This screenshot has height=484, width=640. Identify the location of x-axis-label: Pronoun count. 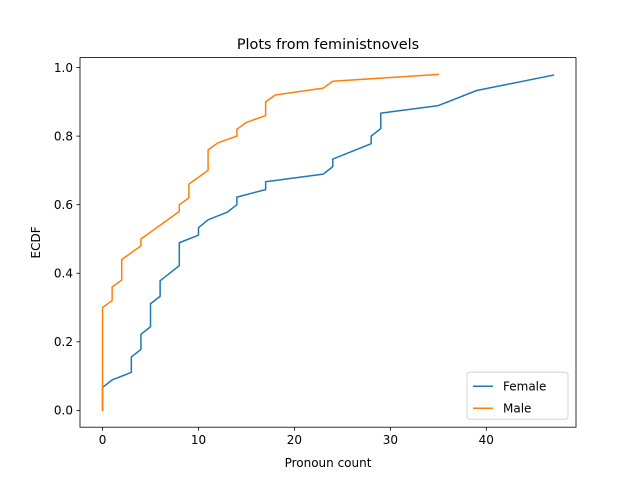
(328, 463).